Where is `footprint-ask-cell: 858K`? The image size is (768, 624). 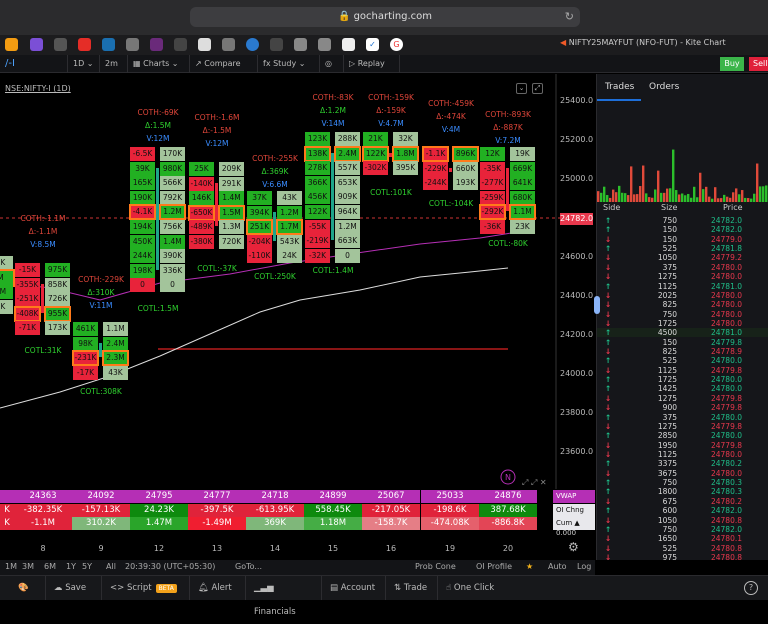
footprint-ask-cell: 858K is located at coordinates (57, 284).